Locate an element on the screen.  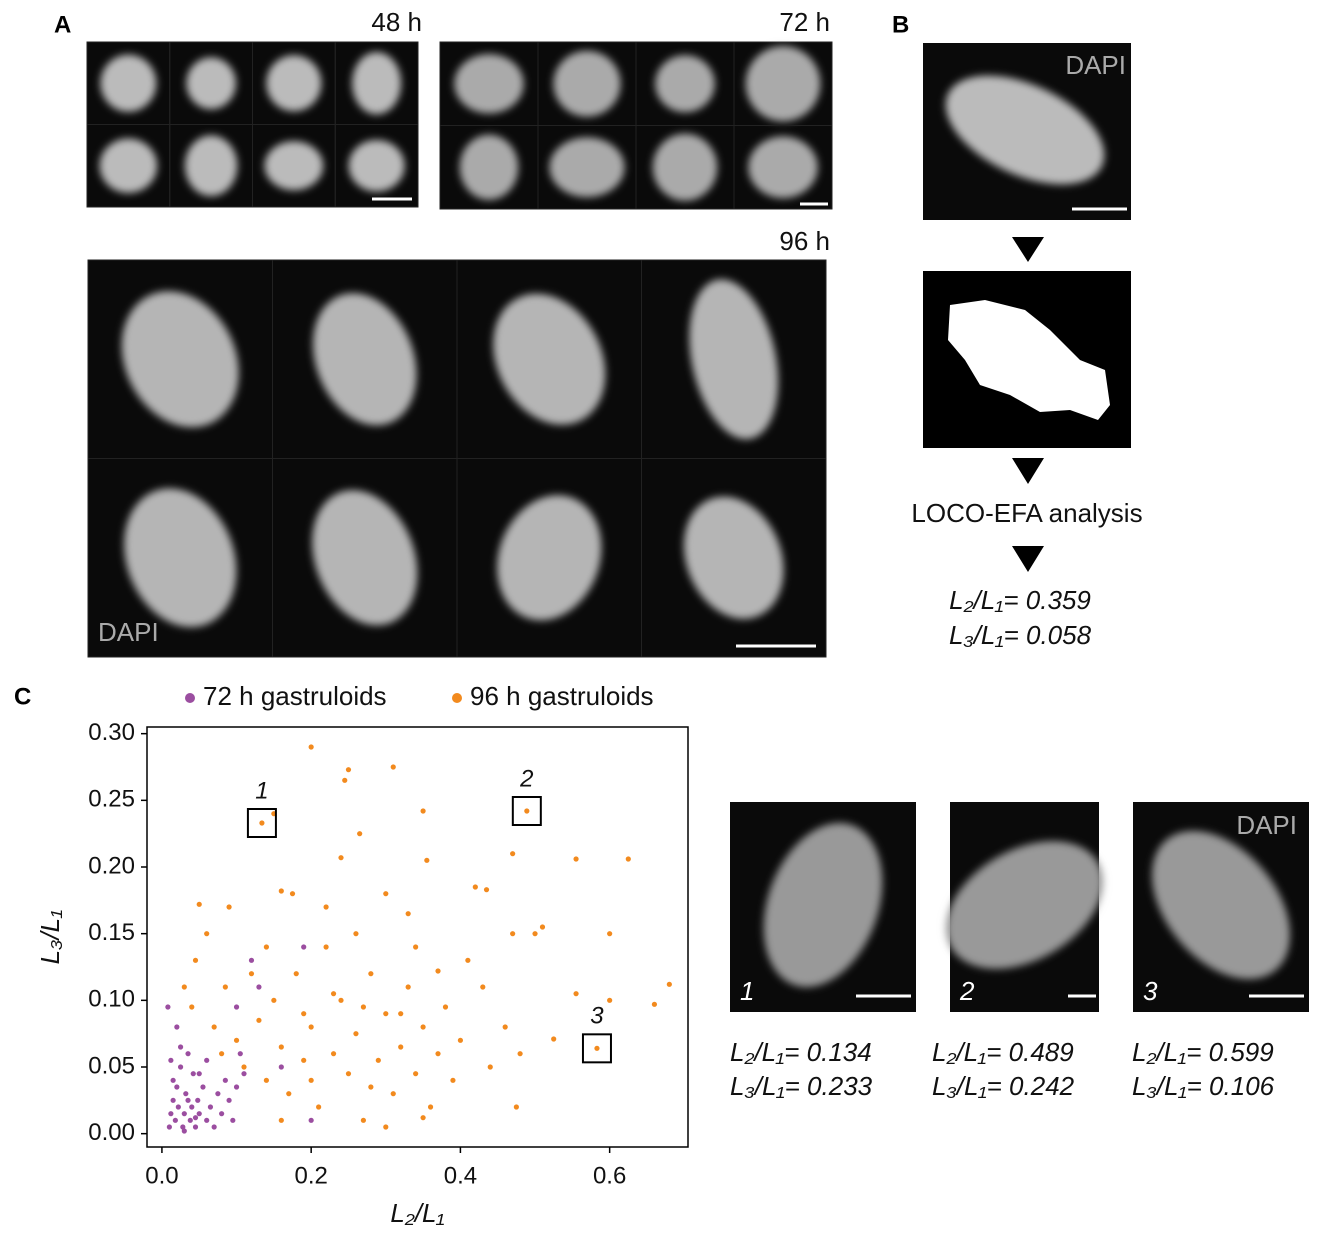
mask is located at coordinates (1029, 360).